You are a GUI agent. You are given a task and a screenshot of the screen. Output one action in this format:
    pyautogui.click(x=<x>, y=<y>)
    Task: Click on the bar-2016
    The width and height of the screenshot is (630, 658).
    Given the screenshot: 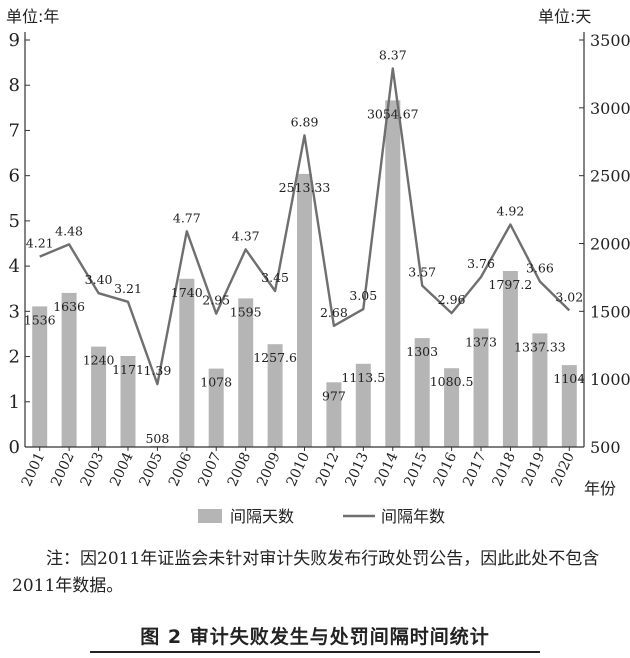 What is the action you would take?
    pyautogui.click(x=452, y=407)
    